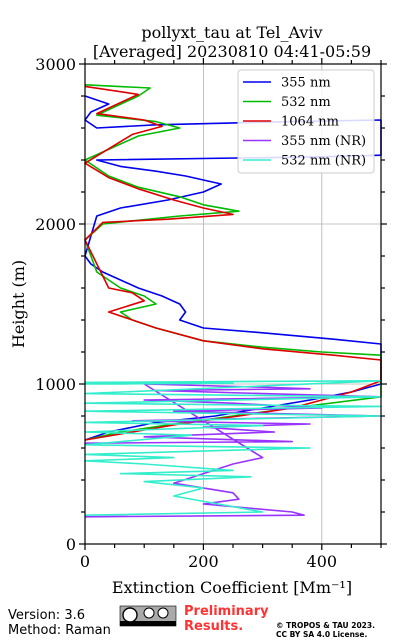 The height and width of the screenshot is (640, 400). Describe the element at coordinates (232, 51) in the screenshot. I see `chart-subtitle: [Averaged] 20230810 04:41-05:59` at that location.